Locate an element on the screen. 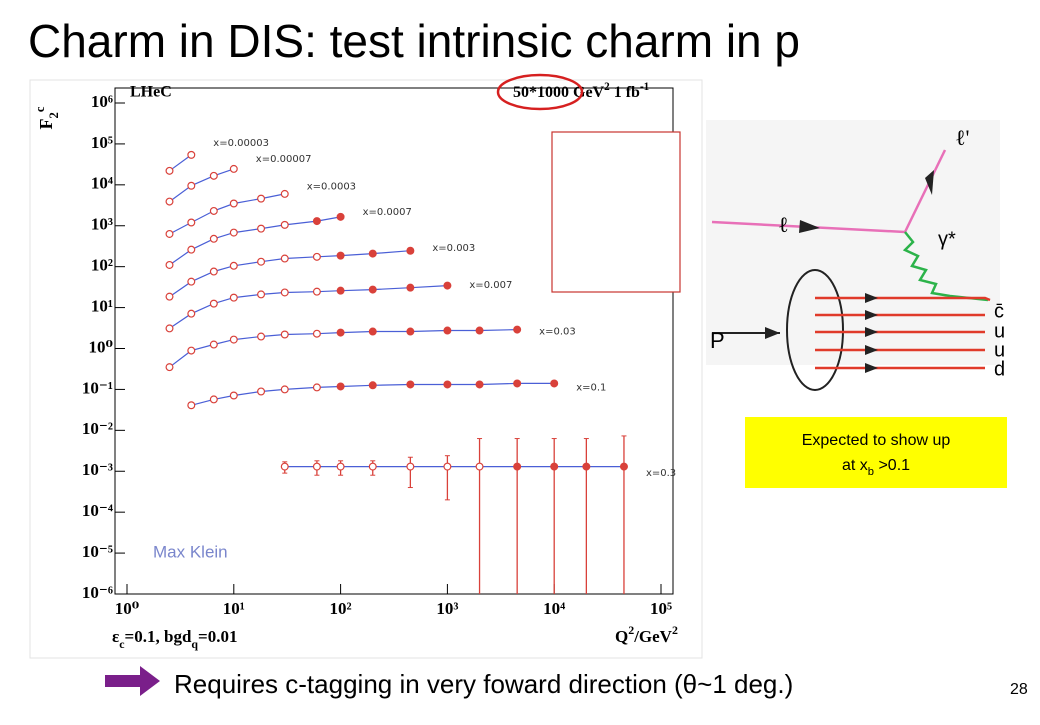  y-tick-label: 10⁶ is located at coordinates (102, 101).